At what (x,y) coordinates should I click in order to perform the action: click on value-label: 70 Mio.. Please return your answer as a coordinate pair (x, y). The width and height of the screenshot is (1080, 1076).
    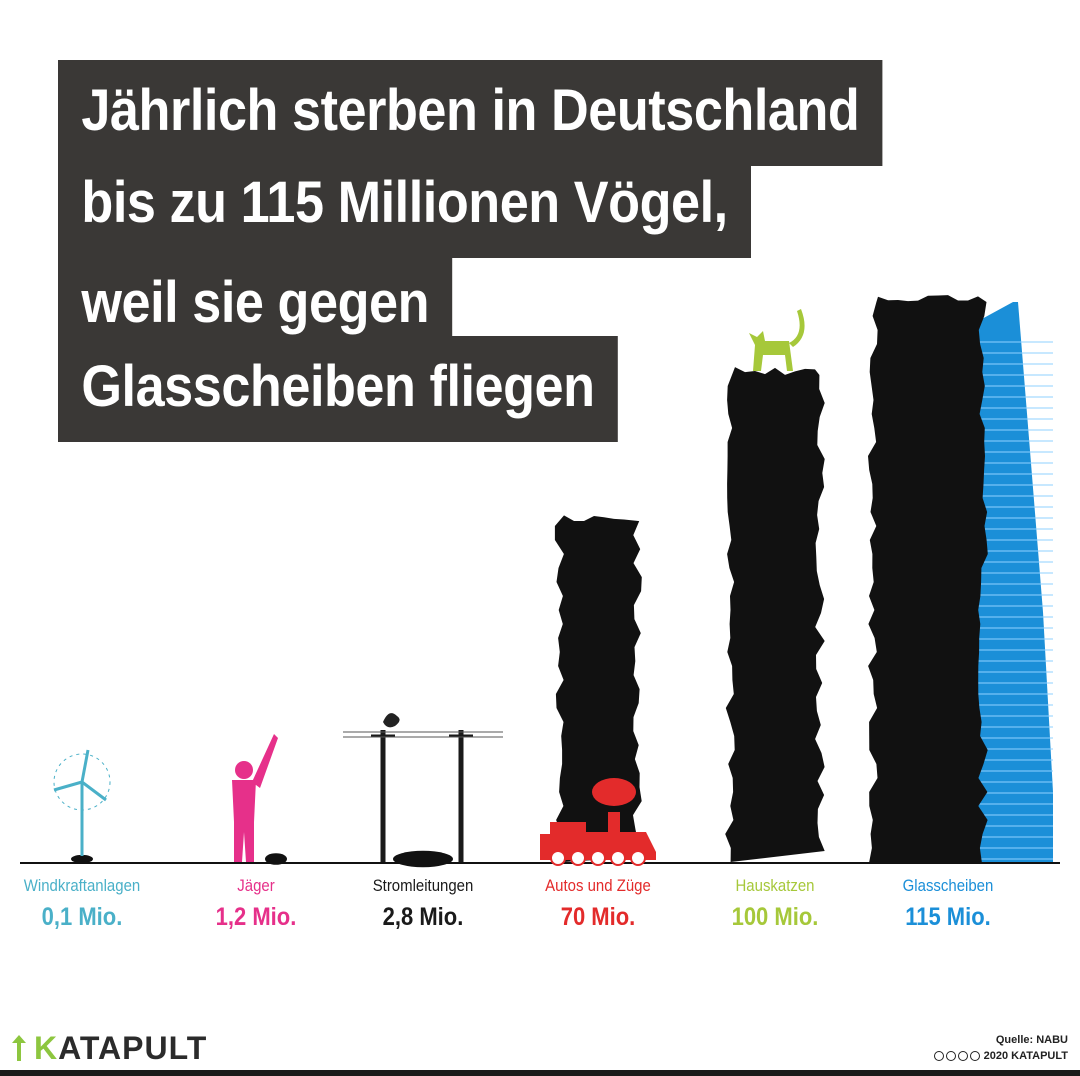
    Looking at the image, I should click on (598, 917).